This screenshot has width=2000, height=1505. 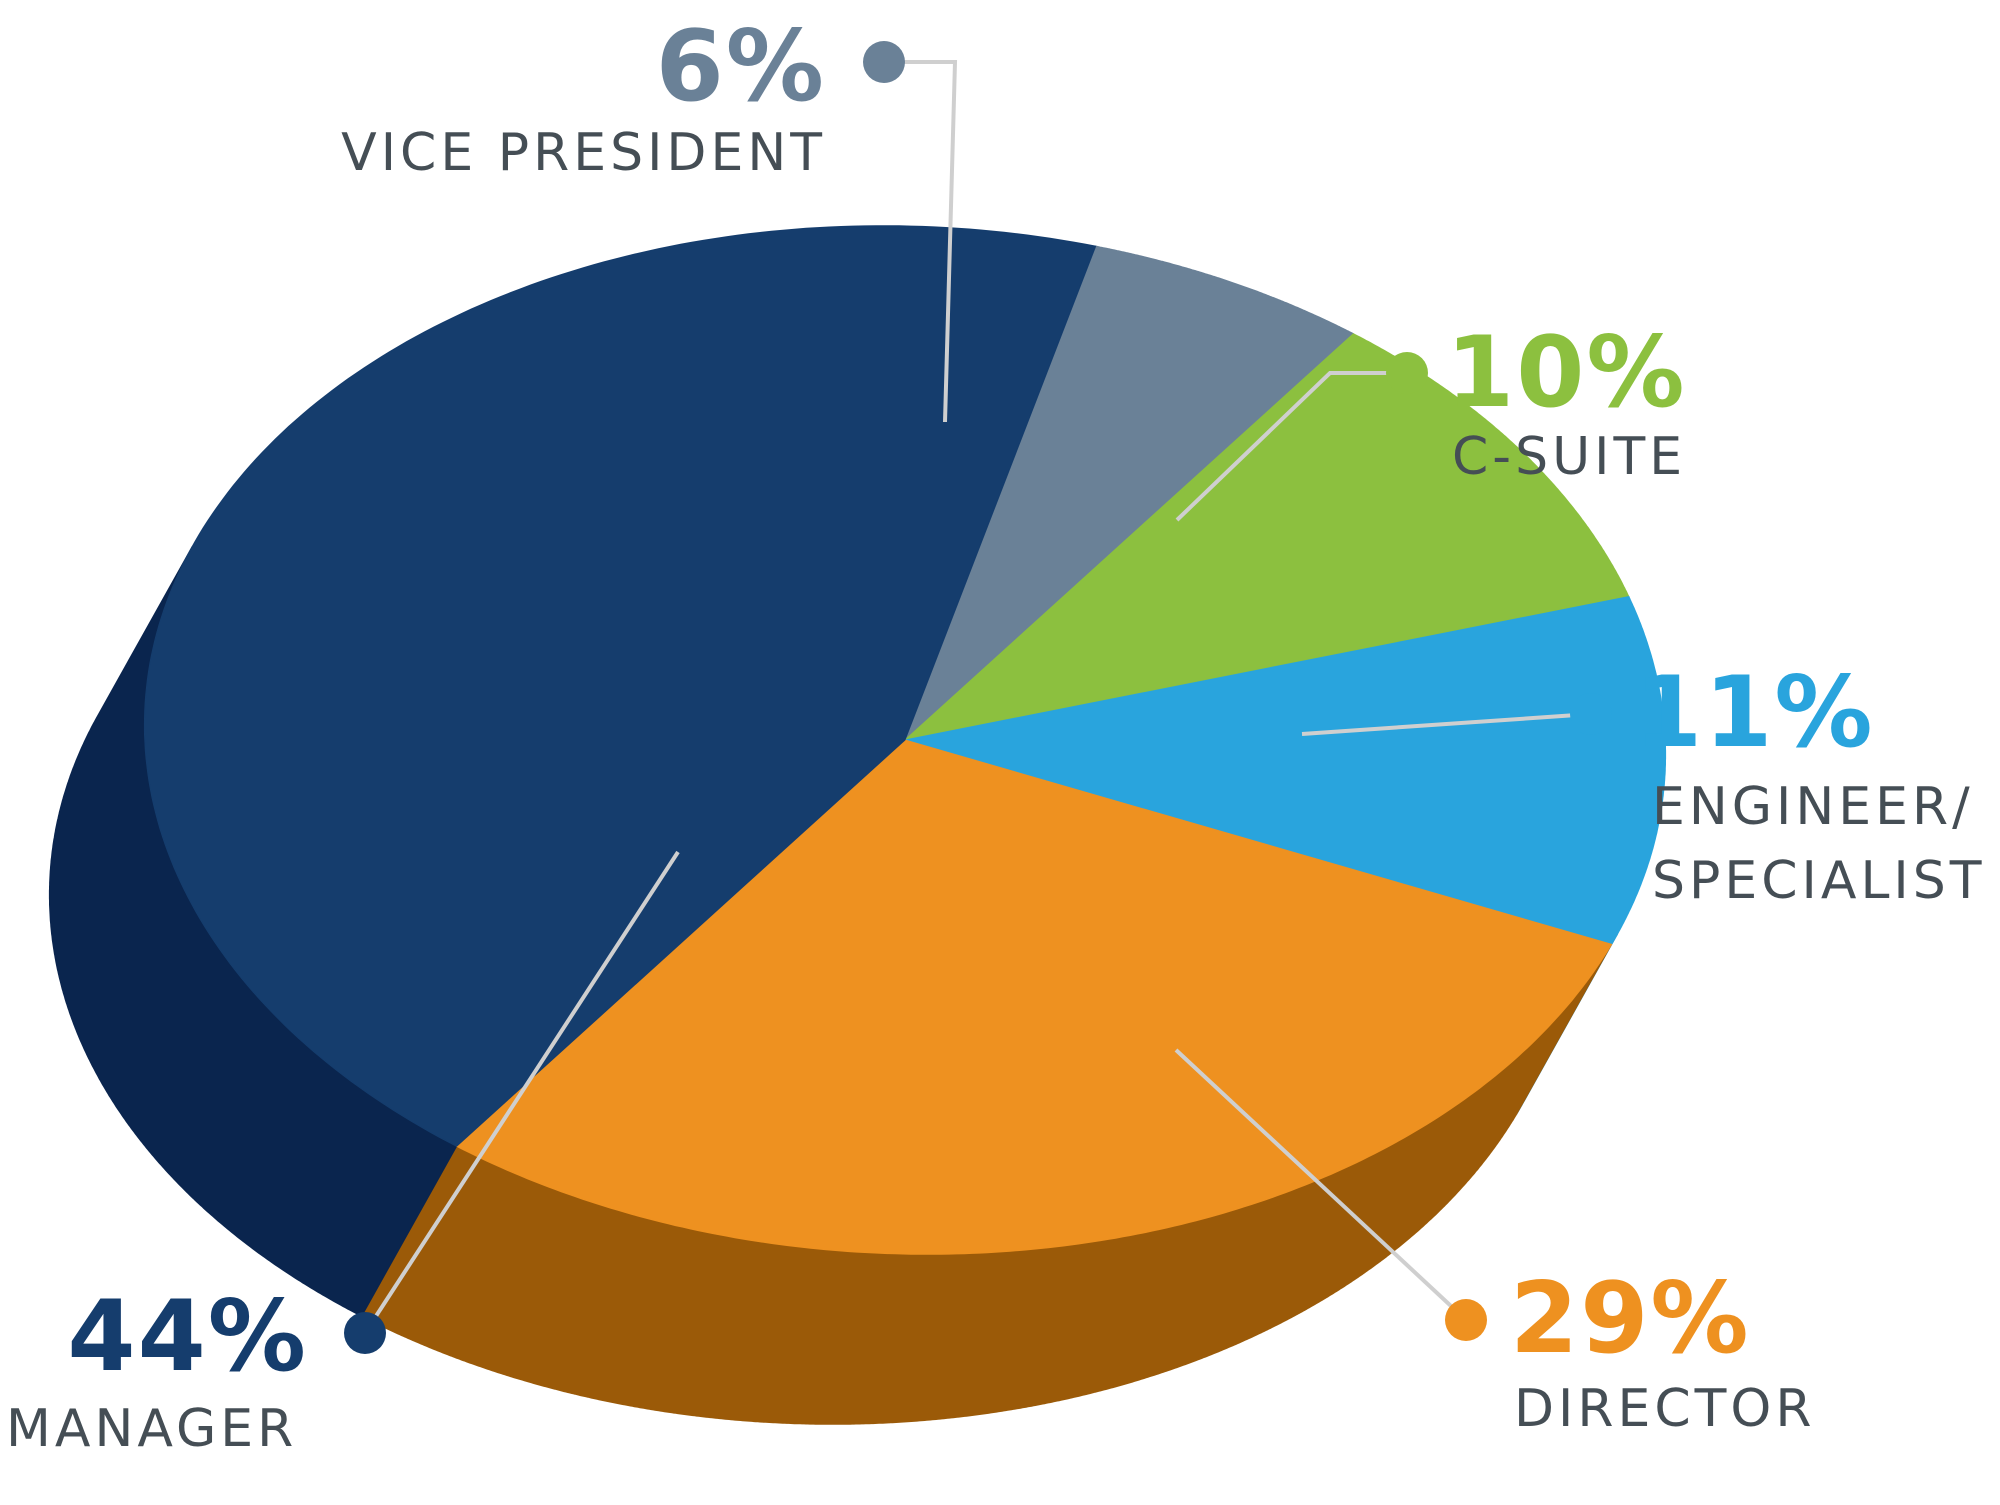 What do you see at coordinates (1407, 373) in the screenshot?
I see `callout-dot-c-suite` at bounding box center [1407, 373].